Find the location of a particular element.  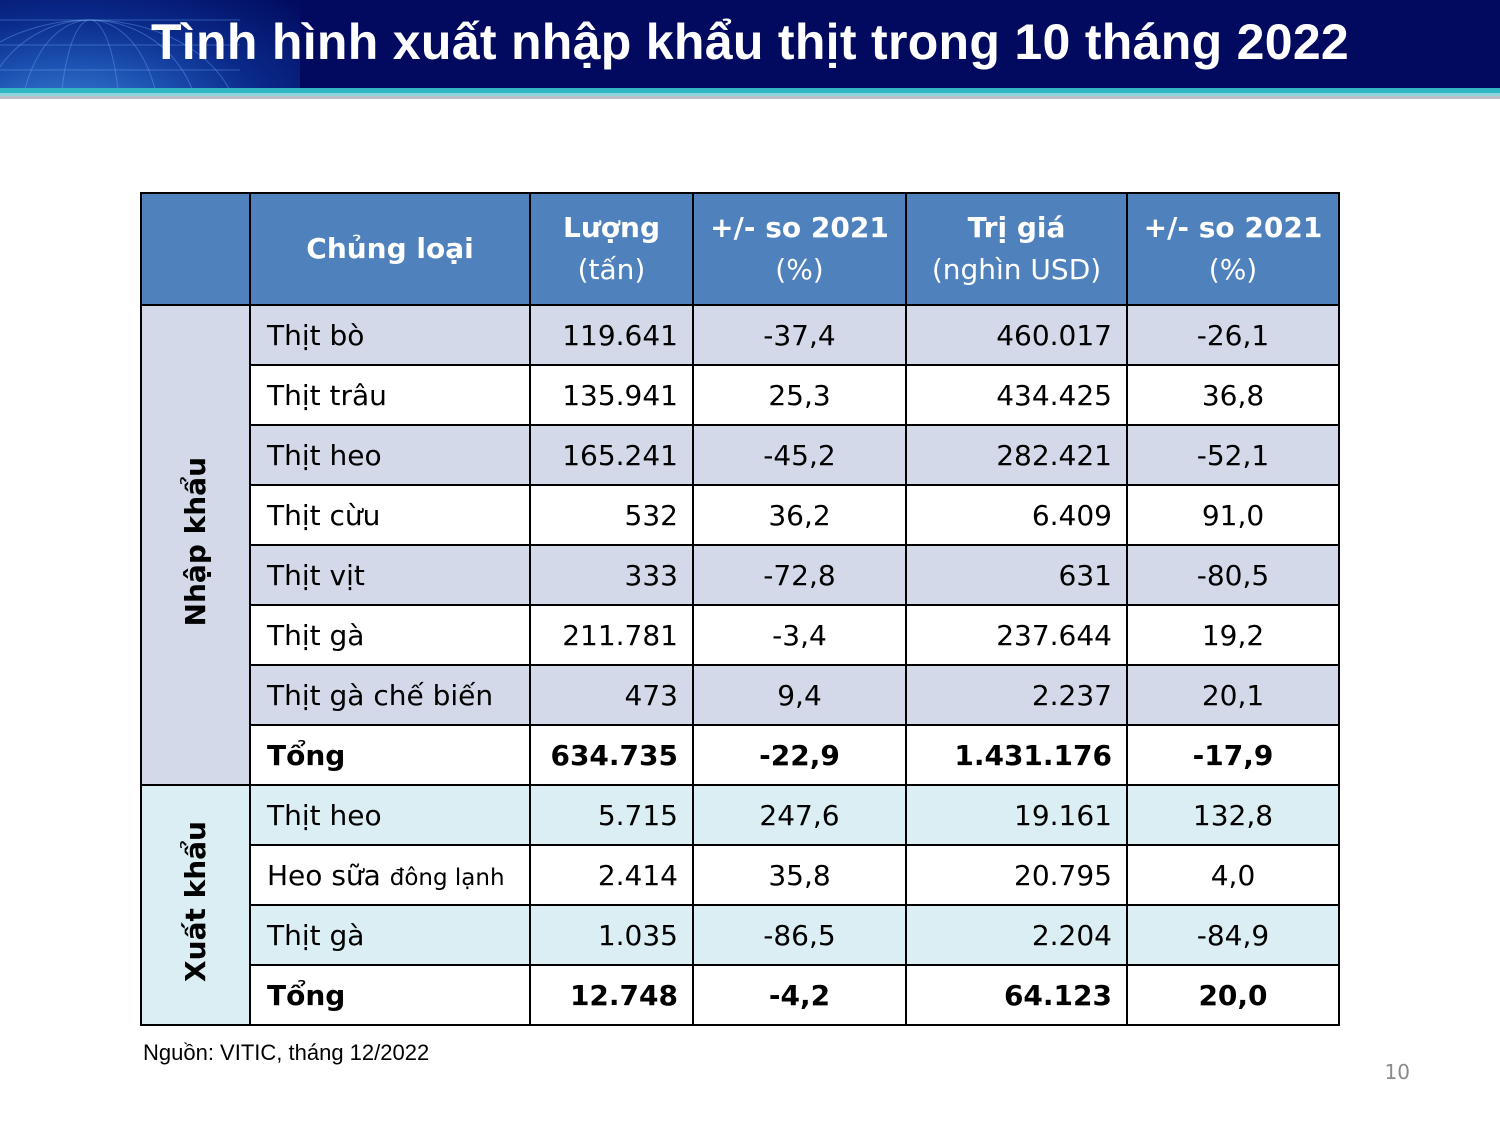

row-value: 237.644 is located at coordinates (1016, 635).